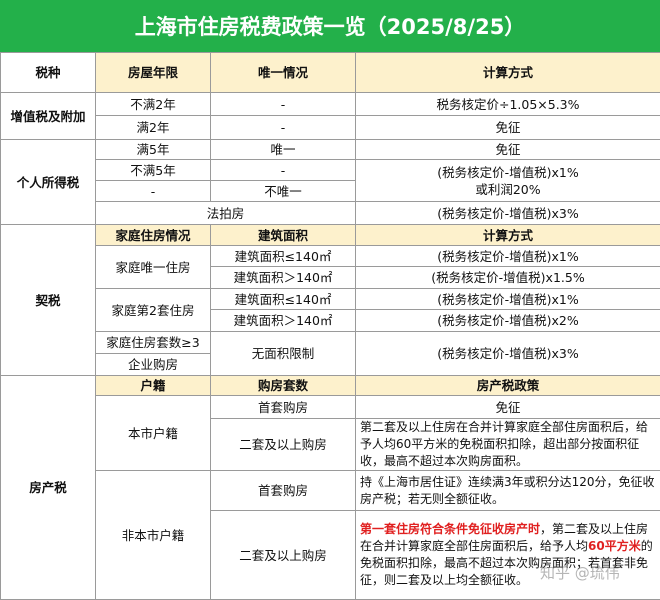  I want to click on table-row: 契税家庭住房情况建筑面积计算方式, so click(330, 235).